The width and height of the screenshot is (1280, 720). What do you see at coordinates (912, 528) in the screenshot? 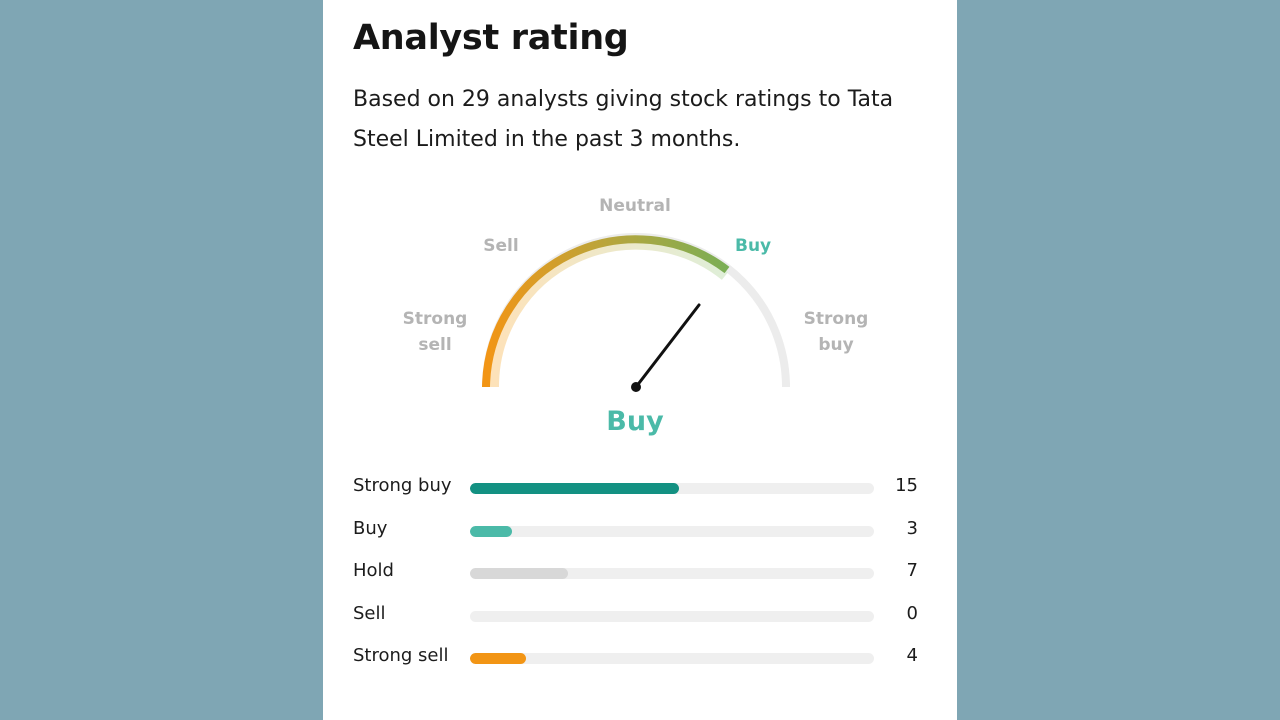
I see `rating-count: 3` at bounding box center [912, 528].